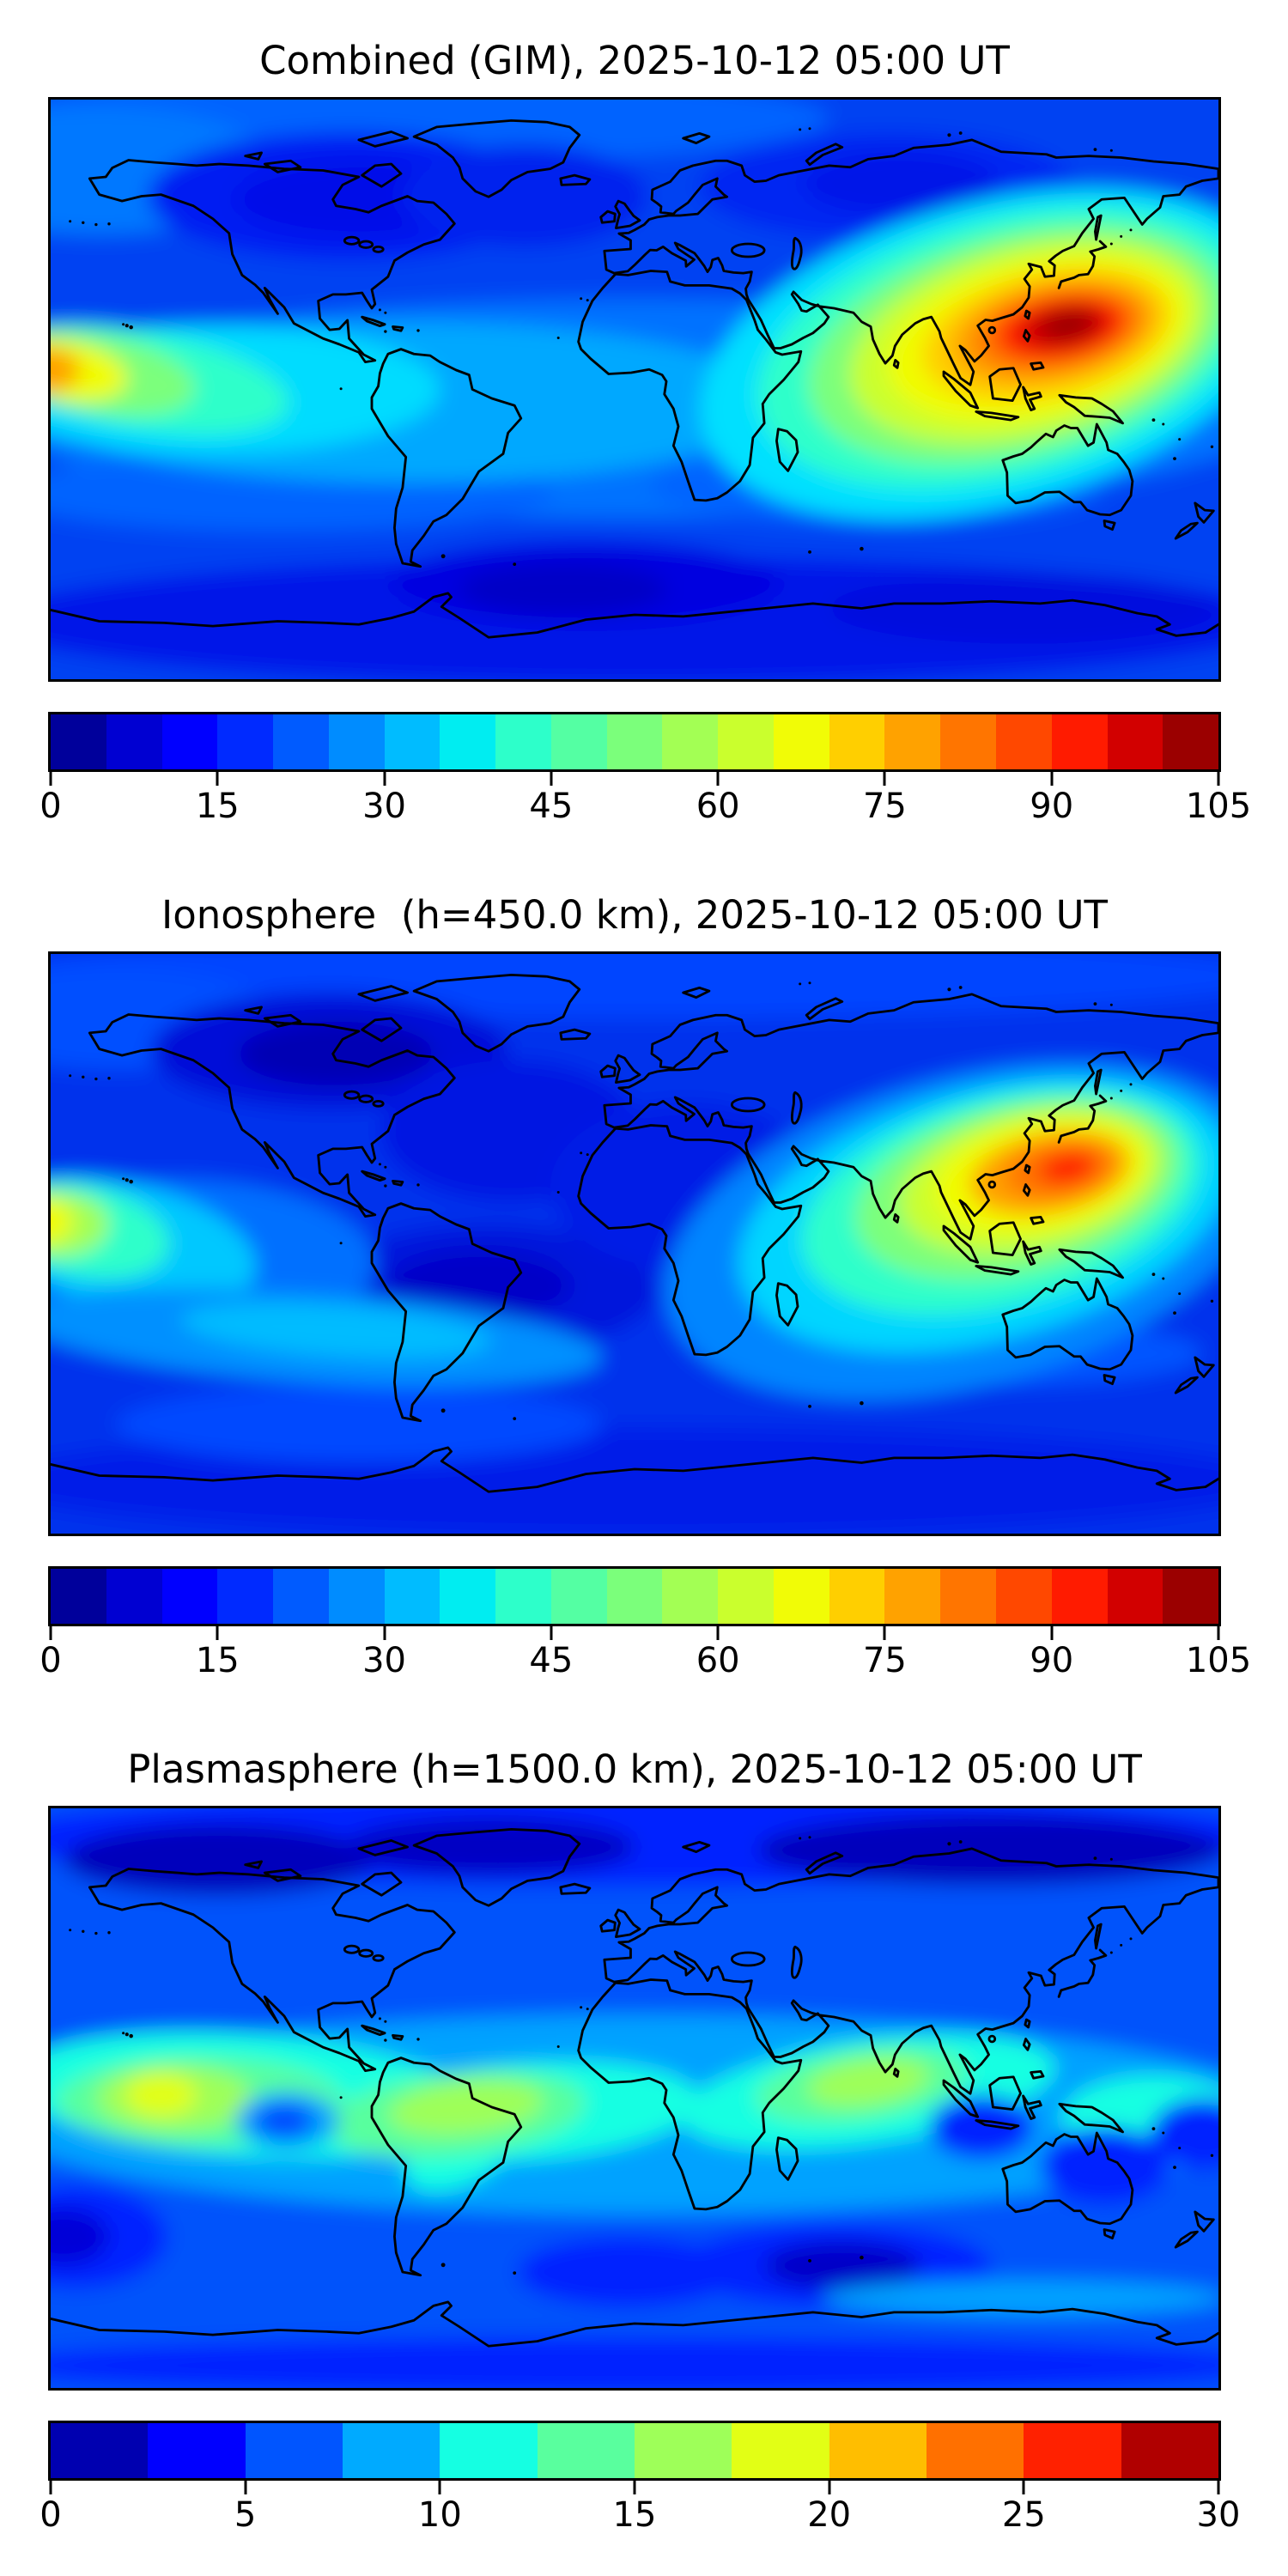 The height and width of the screenshot is (2576, 1288). Describe the element at coordinates (634, 61) in the screenshot. I see `panel-title: Combined (GIM), 2025-10-12 05:00 UT` at that location.